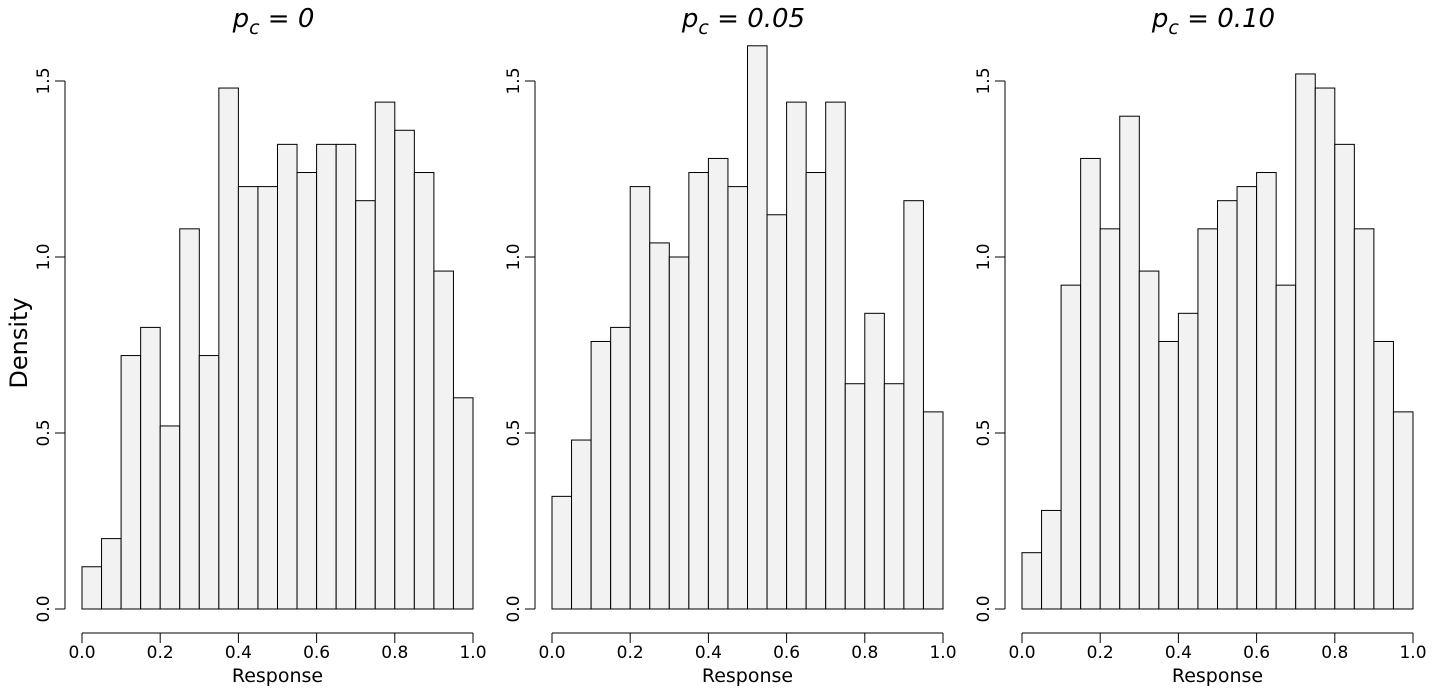 The image size is (1433, 697). Describe the element at coordinates (19, 342) in the screenshot. I see `y-axis-label: Density` at that location.